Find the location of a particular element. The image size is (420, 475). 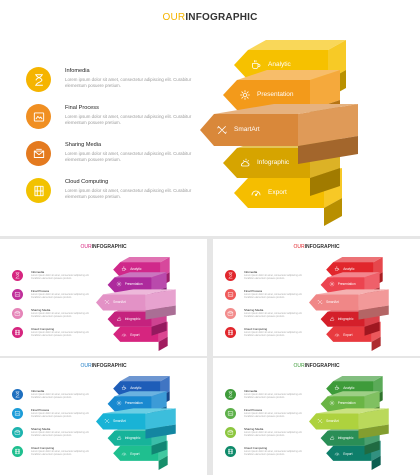

gauge-icon is located at coordinates (124, 335).